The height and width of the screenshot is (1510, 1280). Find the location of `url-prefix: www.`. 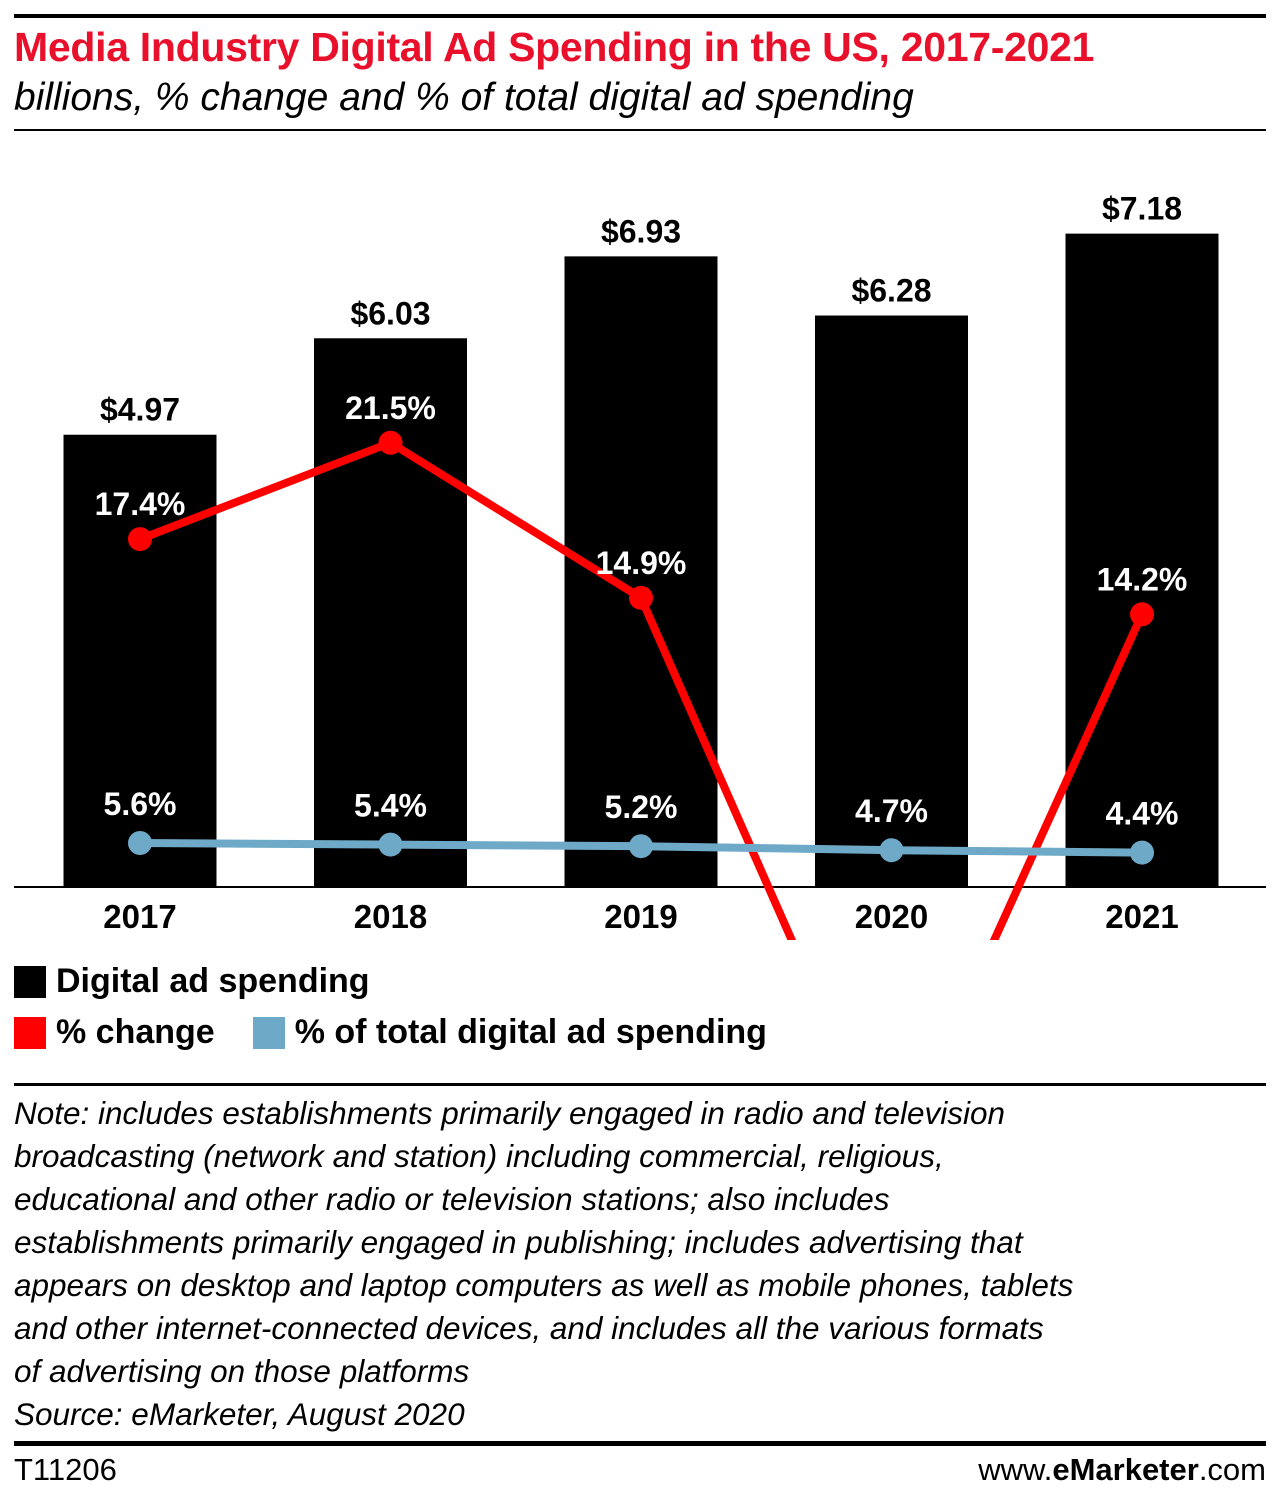

url-prefix: www. is located at coordinates (1015, 1469).